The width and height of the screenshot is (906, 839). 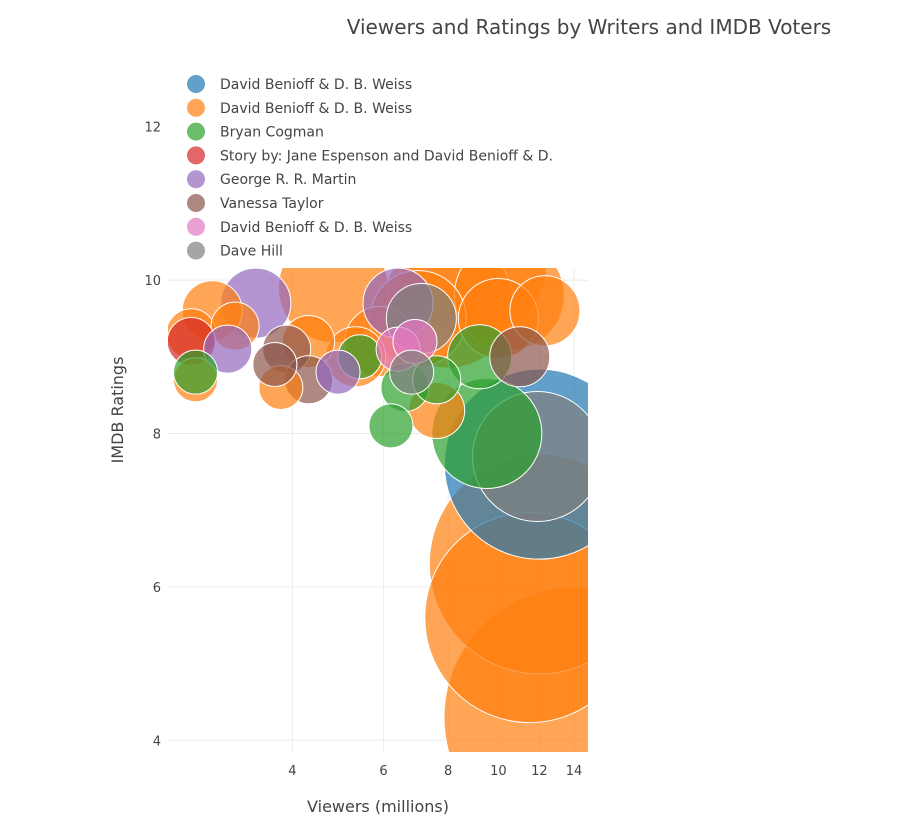 I want to click on y-tick-label: 10, so click(x=152, y=281).